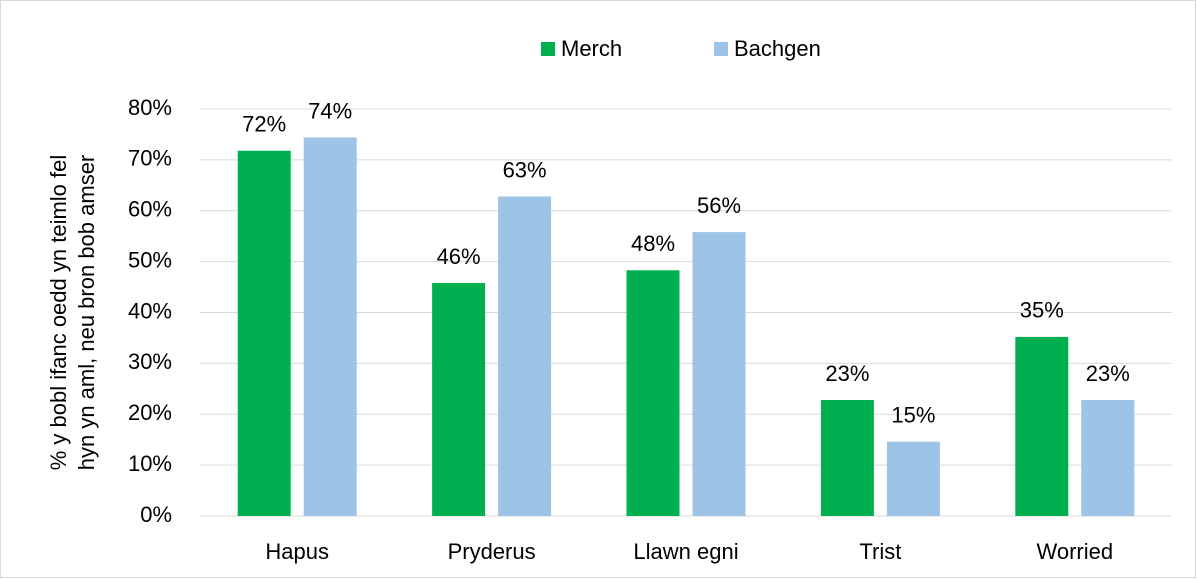  Describe the element at coordinates (150, 463) in the screenshot. I see `y-tick-label: 10%` at that location.